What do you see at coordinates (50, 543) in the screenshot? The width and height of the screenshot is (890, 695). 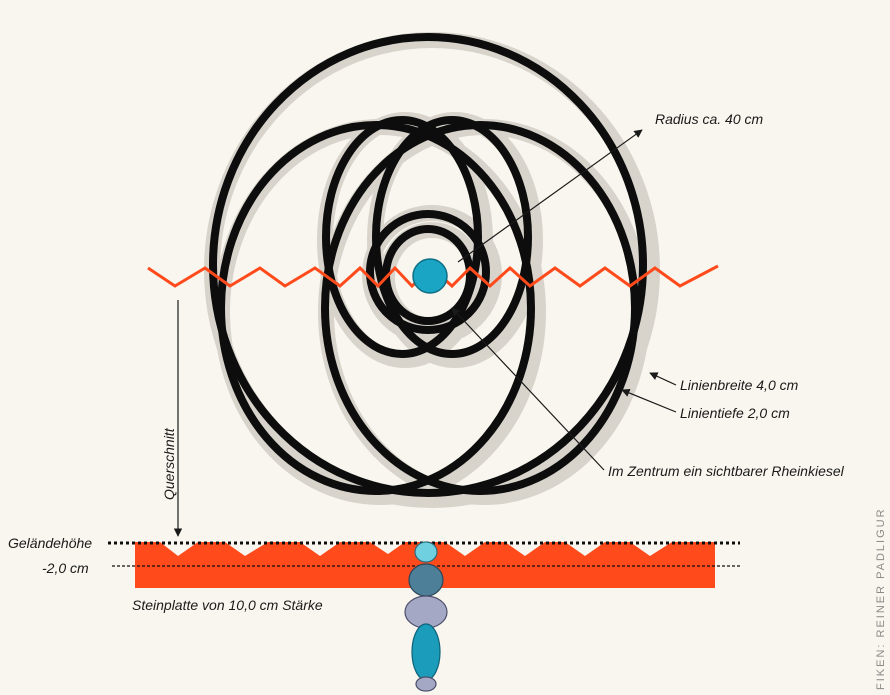 I see `ground-level-label: Geländehöhe` at bounding box center [50, 543].